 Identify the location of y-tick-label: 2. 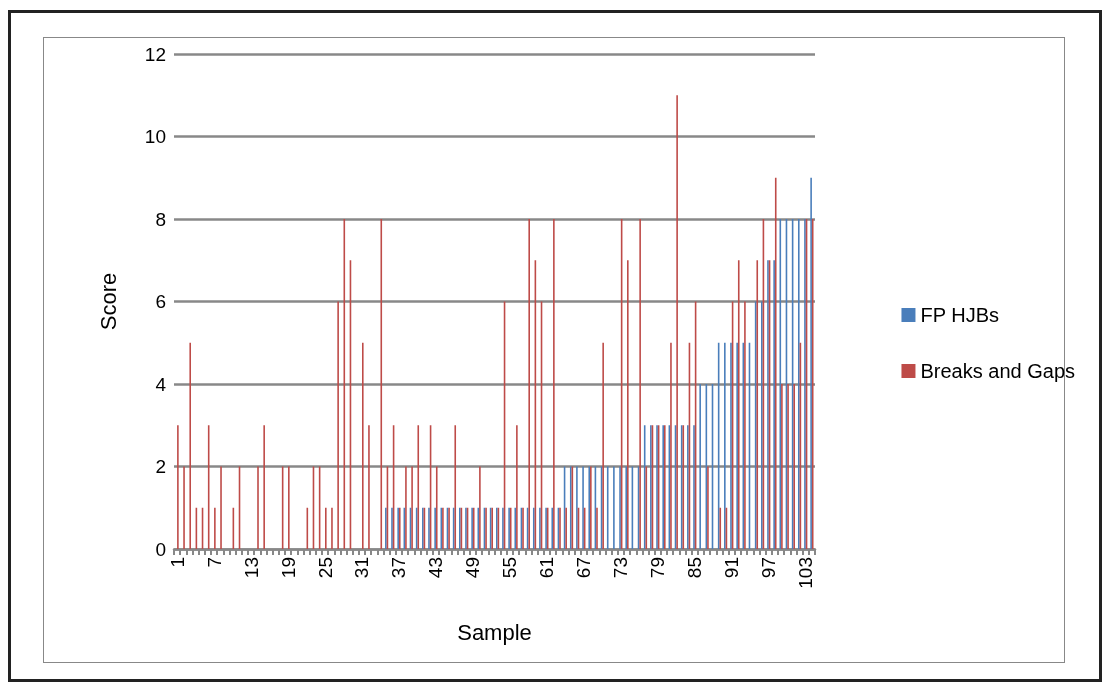
(160, 466).